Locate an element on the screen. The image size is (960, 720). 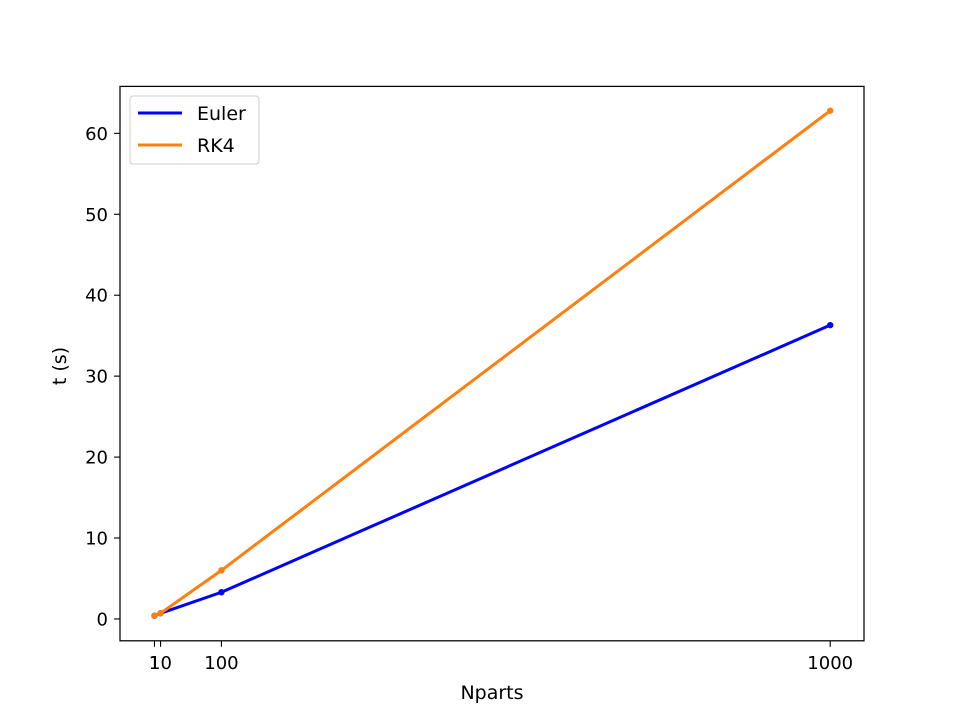
y-tick-label: 20 is located at coordinates (96, 458).